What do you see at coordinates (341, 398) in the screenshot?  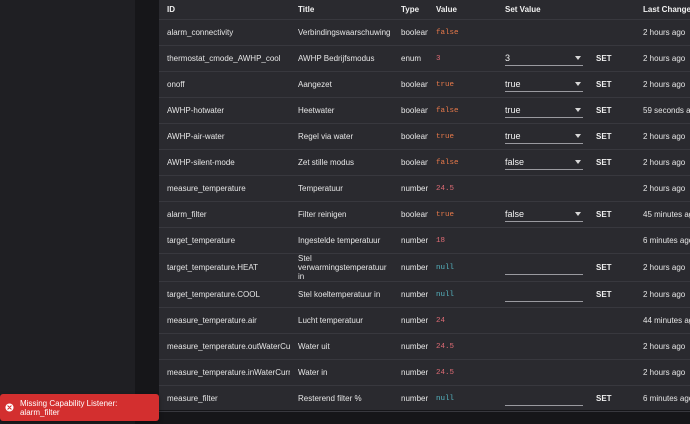 I see `capability-title: Resterend filter %` at bounding box center [341, 398].